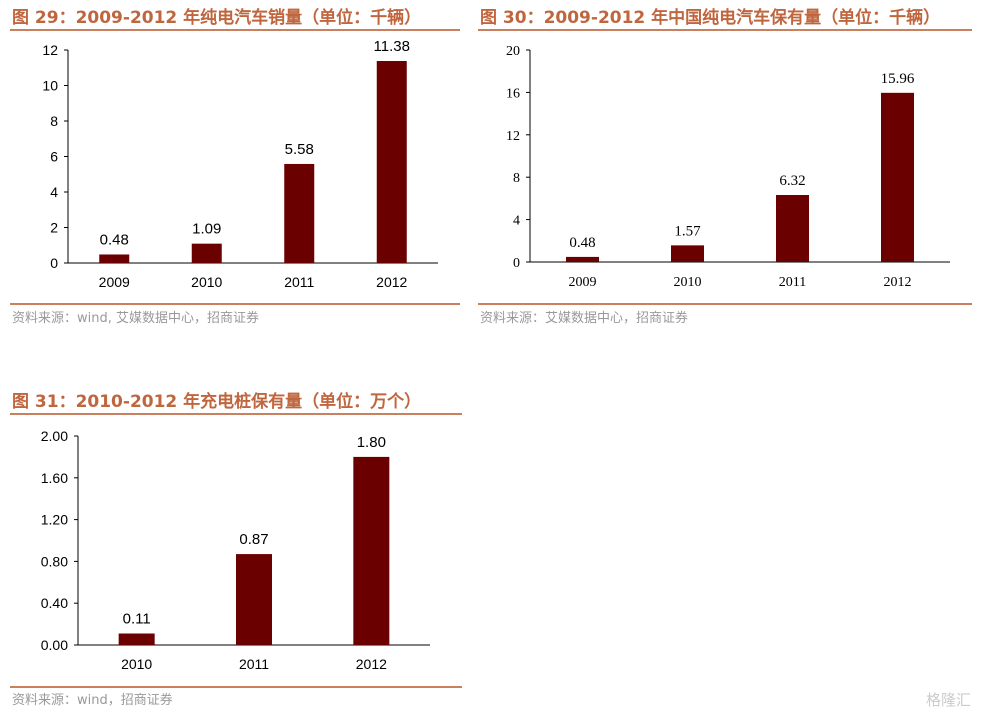 This screenshot has width=981, height=716. What do you see at coordinates (688, 282) in the screenshot?
I see `chart2-x-tick-label: 2010` at bounding box center [688, 282].